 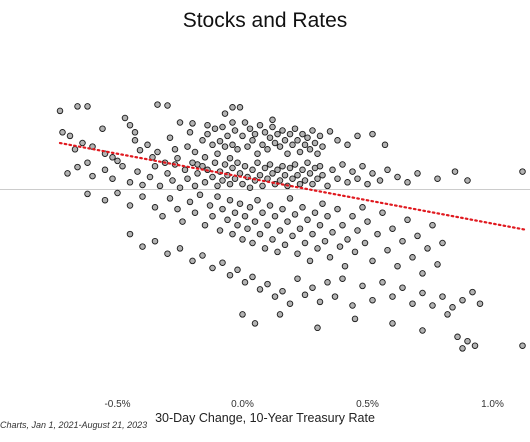 I want to click on x-tick-label: 0.5%, so click(x=367, y=404).